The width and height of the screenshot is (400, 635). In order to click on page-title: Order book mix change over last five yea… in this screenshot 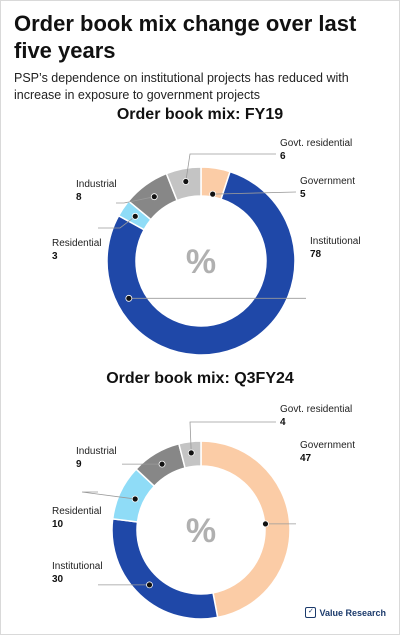, I will do `click(185, 37)`.